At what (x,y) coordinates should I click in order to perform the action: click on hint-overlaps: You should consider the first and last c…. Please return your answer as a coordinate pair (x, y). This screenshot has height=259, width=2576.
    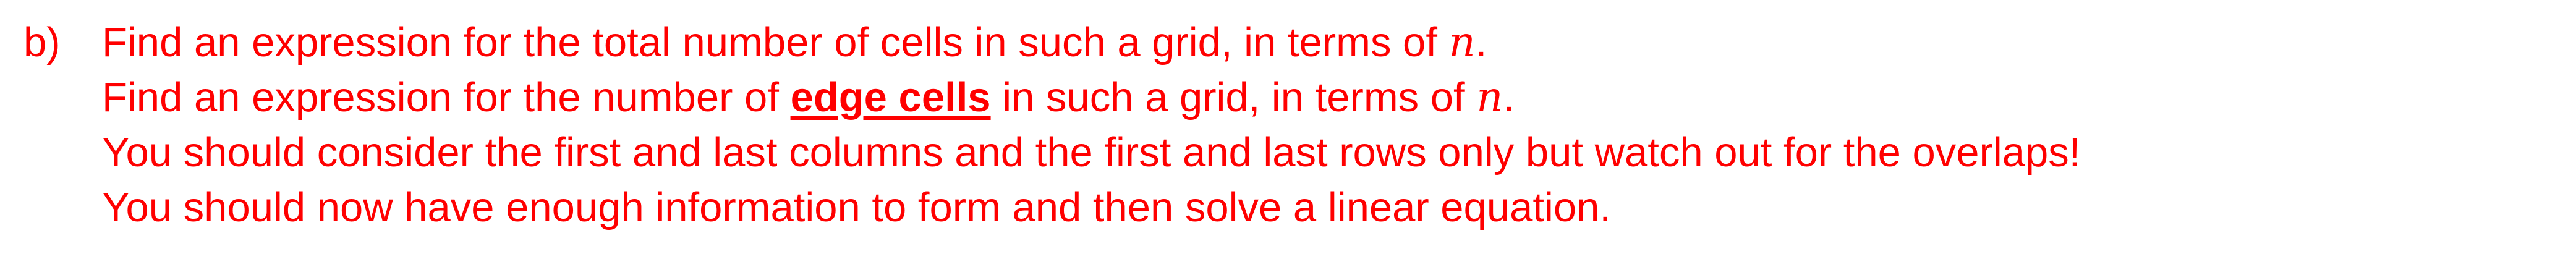
    Looking at the image, I should click on (1091, 152).